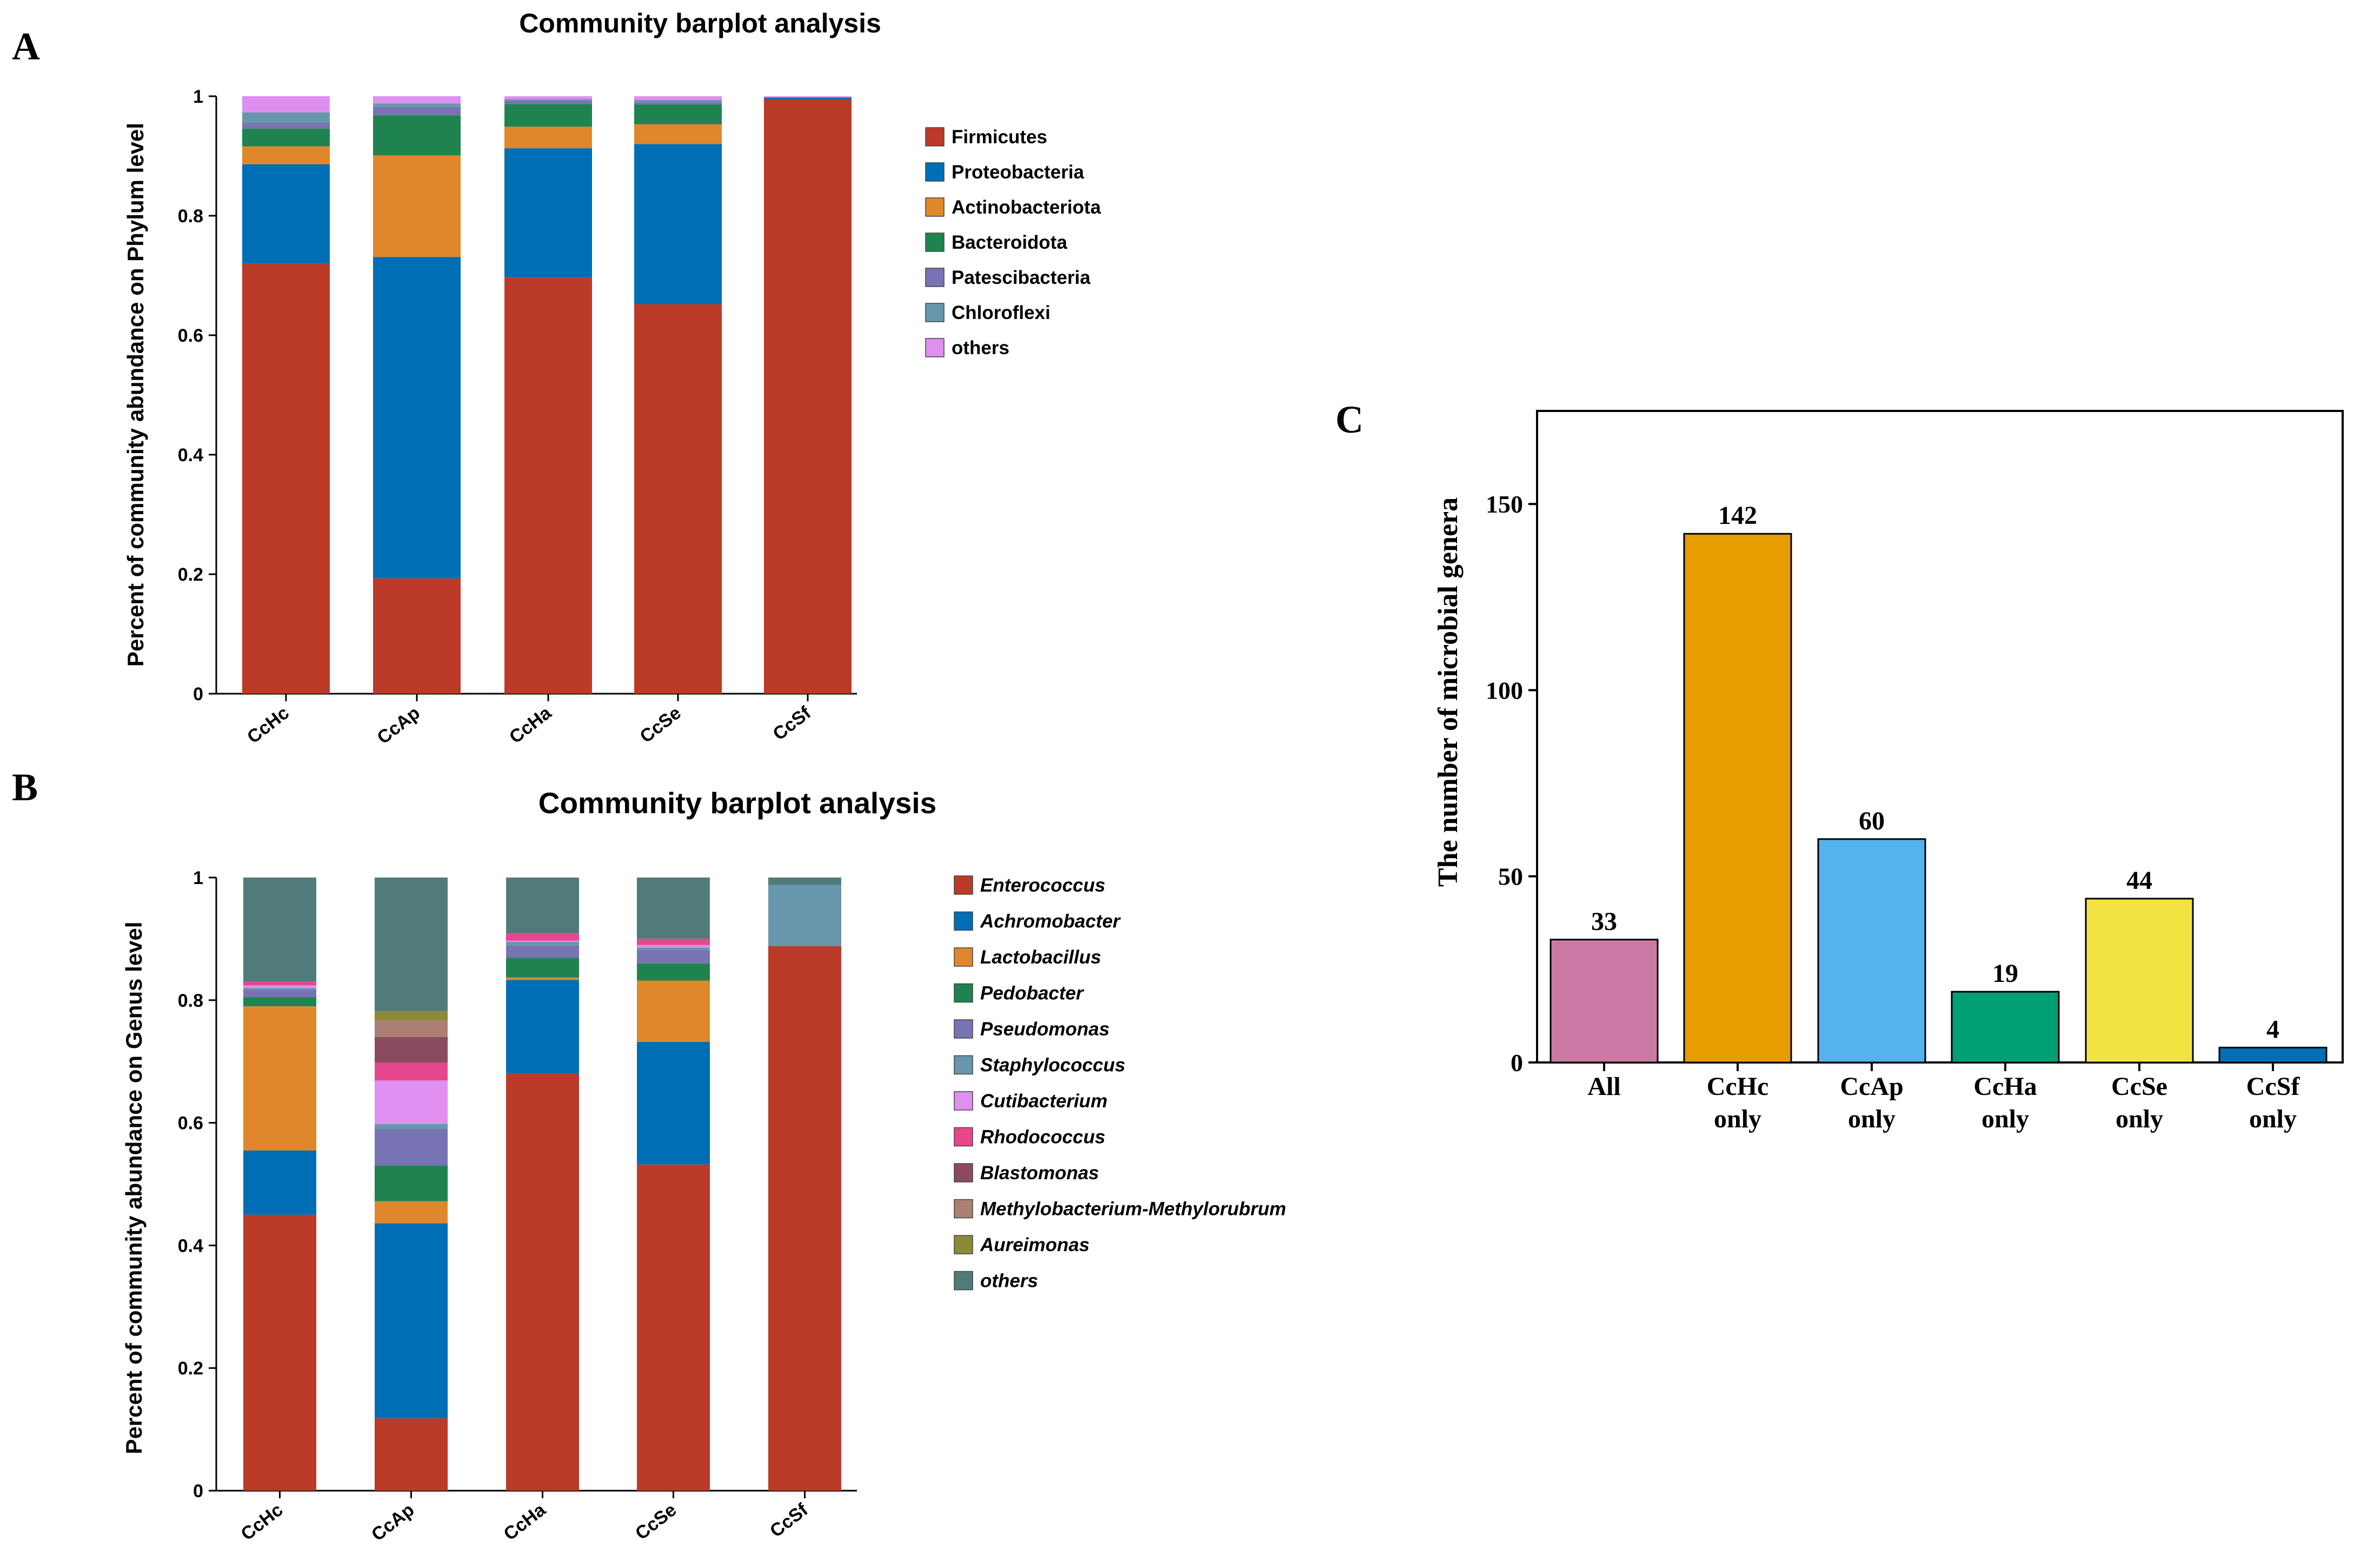 This screenshot has height=1568, width=2354. What do you see at coordinates (25, 787) in the screenshot?
I see `panel-letter-b: B` at bounding box center [25, 787].